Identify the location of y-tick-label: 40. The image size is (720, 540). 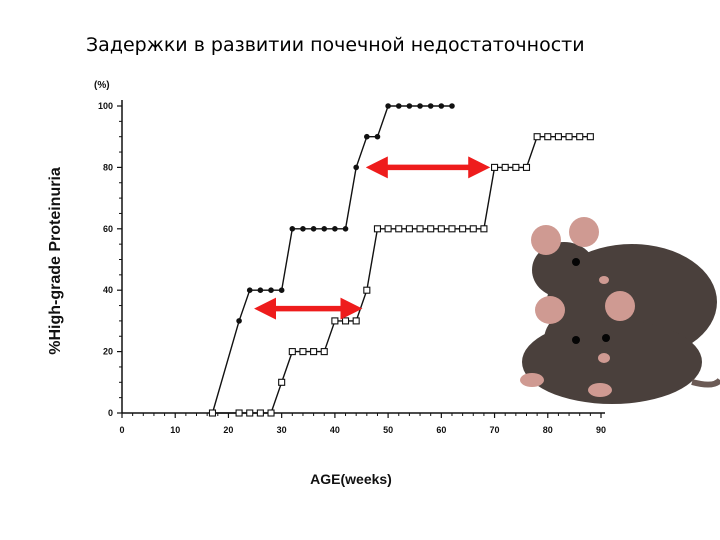
(108, 290).